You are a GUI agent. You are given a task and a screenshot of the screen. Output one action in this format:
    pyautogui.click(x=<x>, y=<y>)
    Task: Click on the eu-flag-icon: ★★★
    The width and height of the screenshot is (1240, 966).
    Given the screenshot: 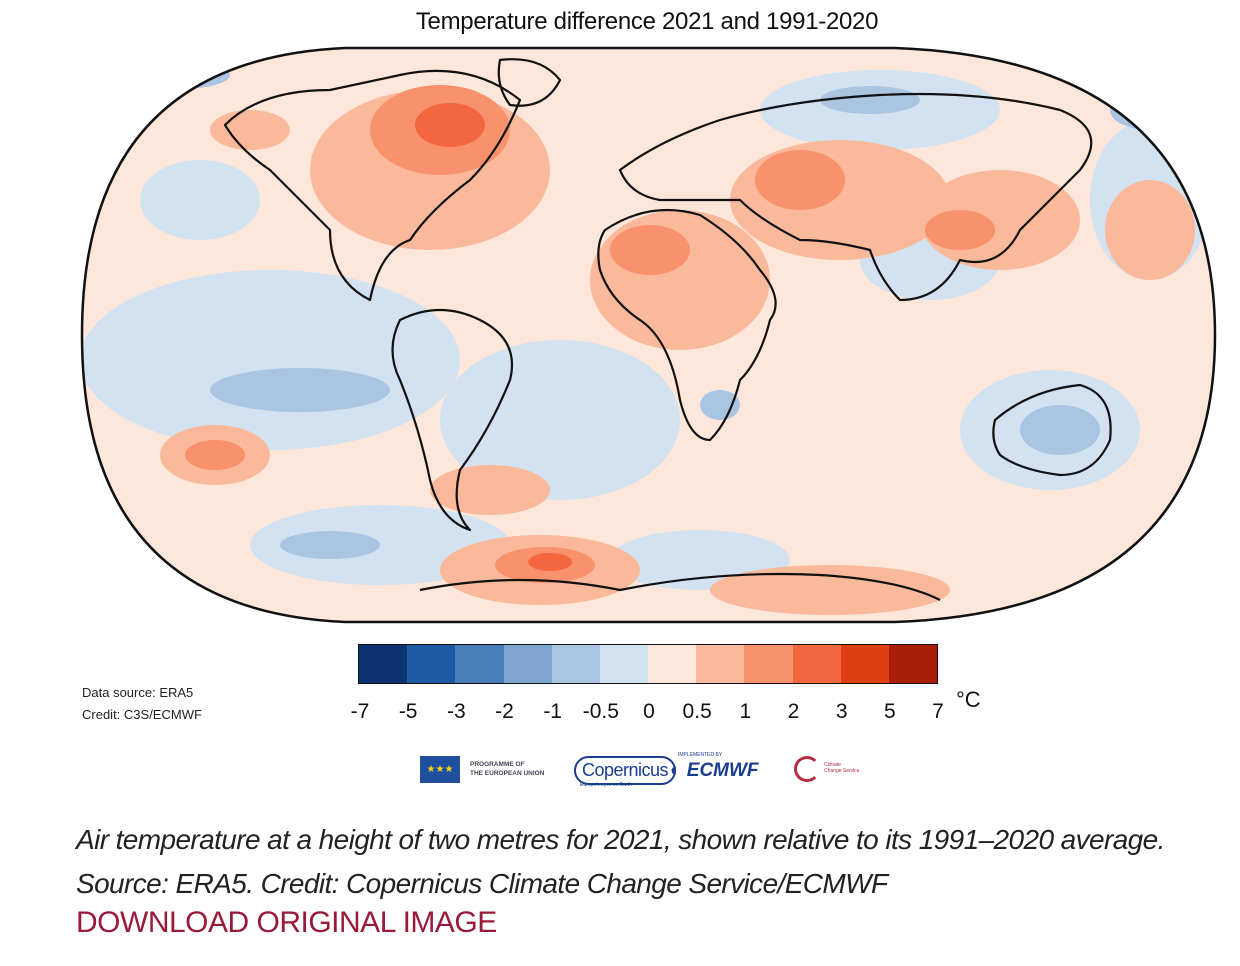 What is the action you would take?
    pyautogui.click(x=440, y=769)
    